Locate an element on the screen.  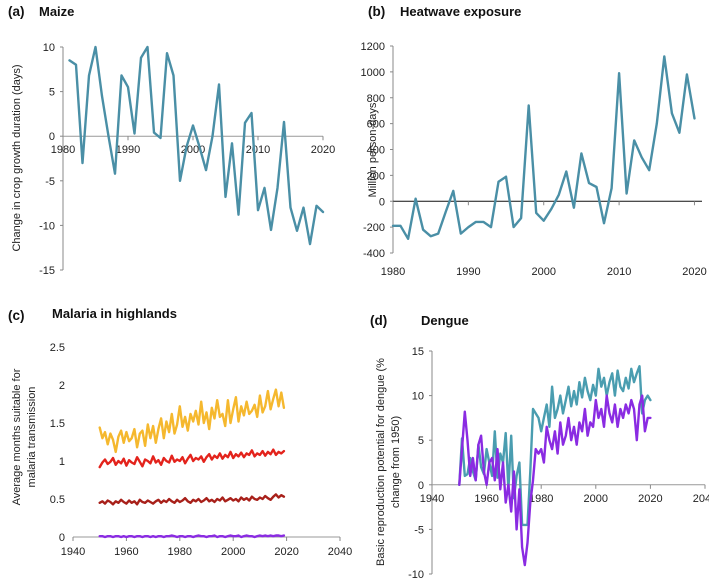
x-tick-label-maize: 1990 is located at coordinates (128, 150).